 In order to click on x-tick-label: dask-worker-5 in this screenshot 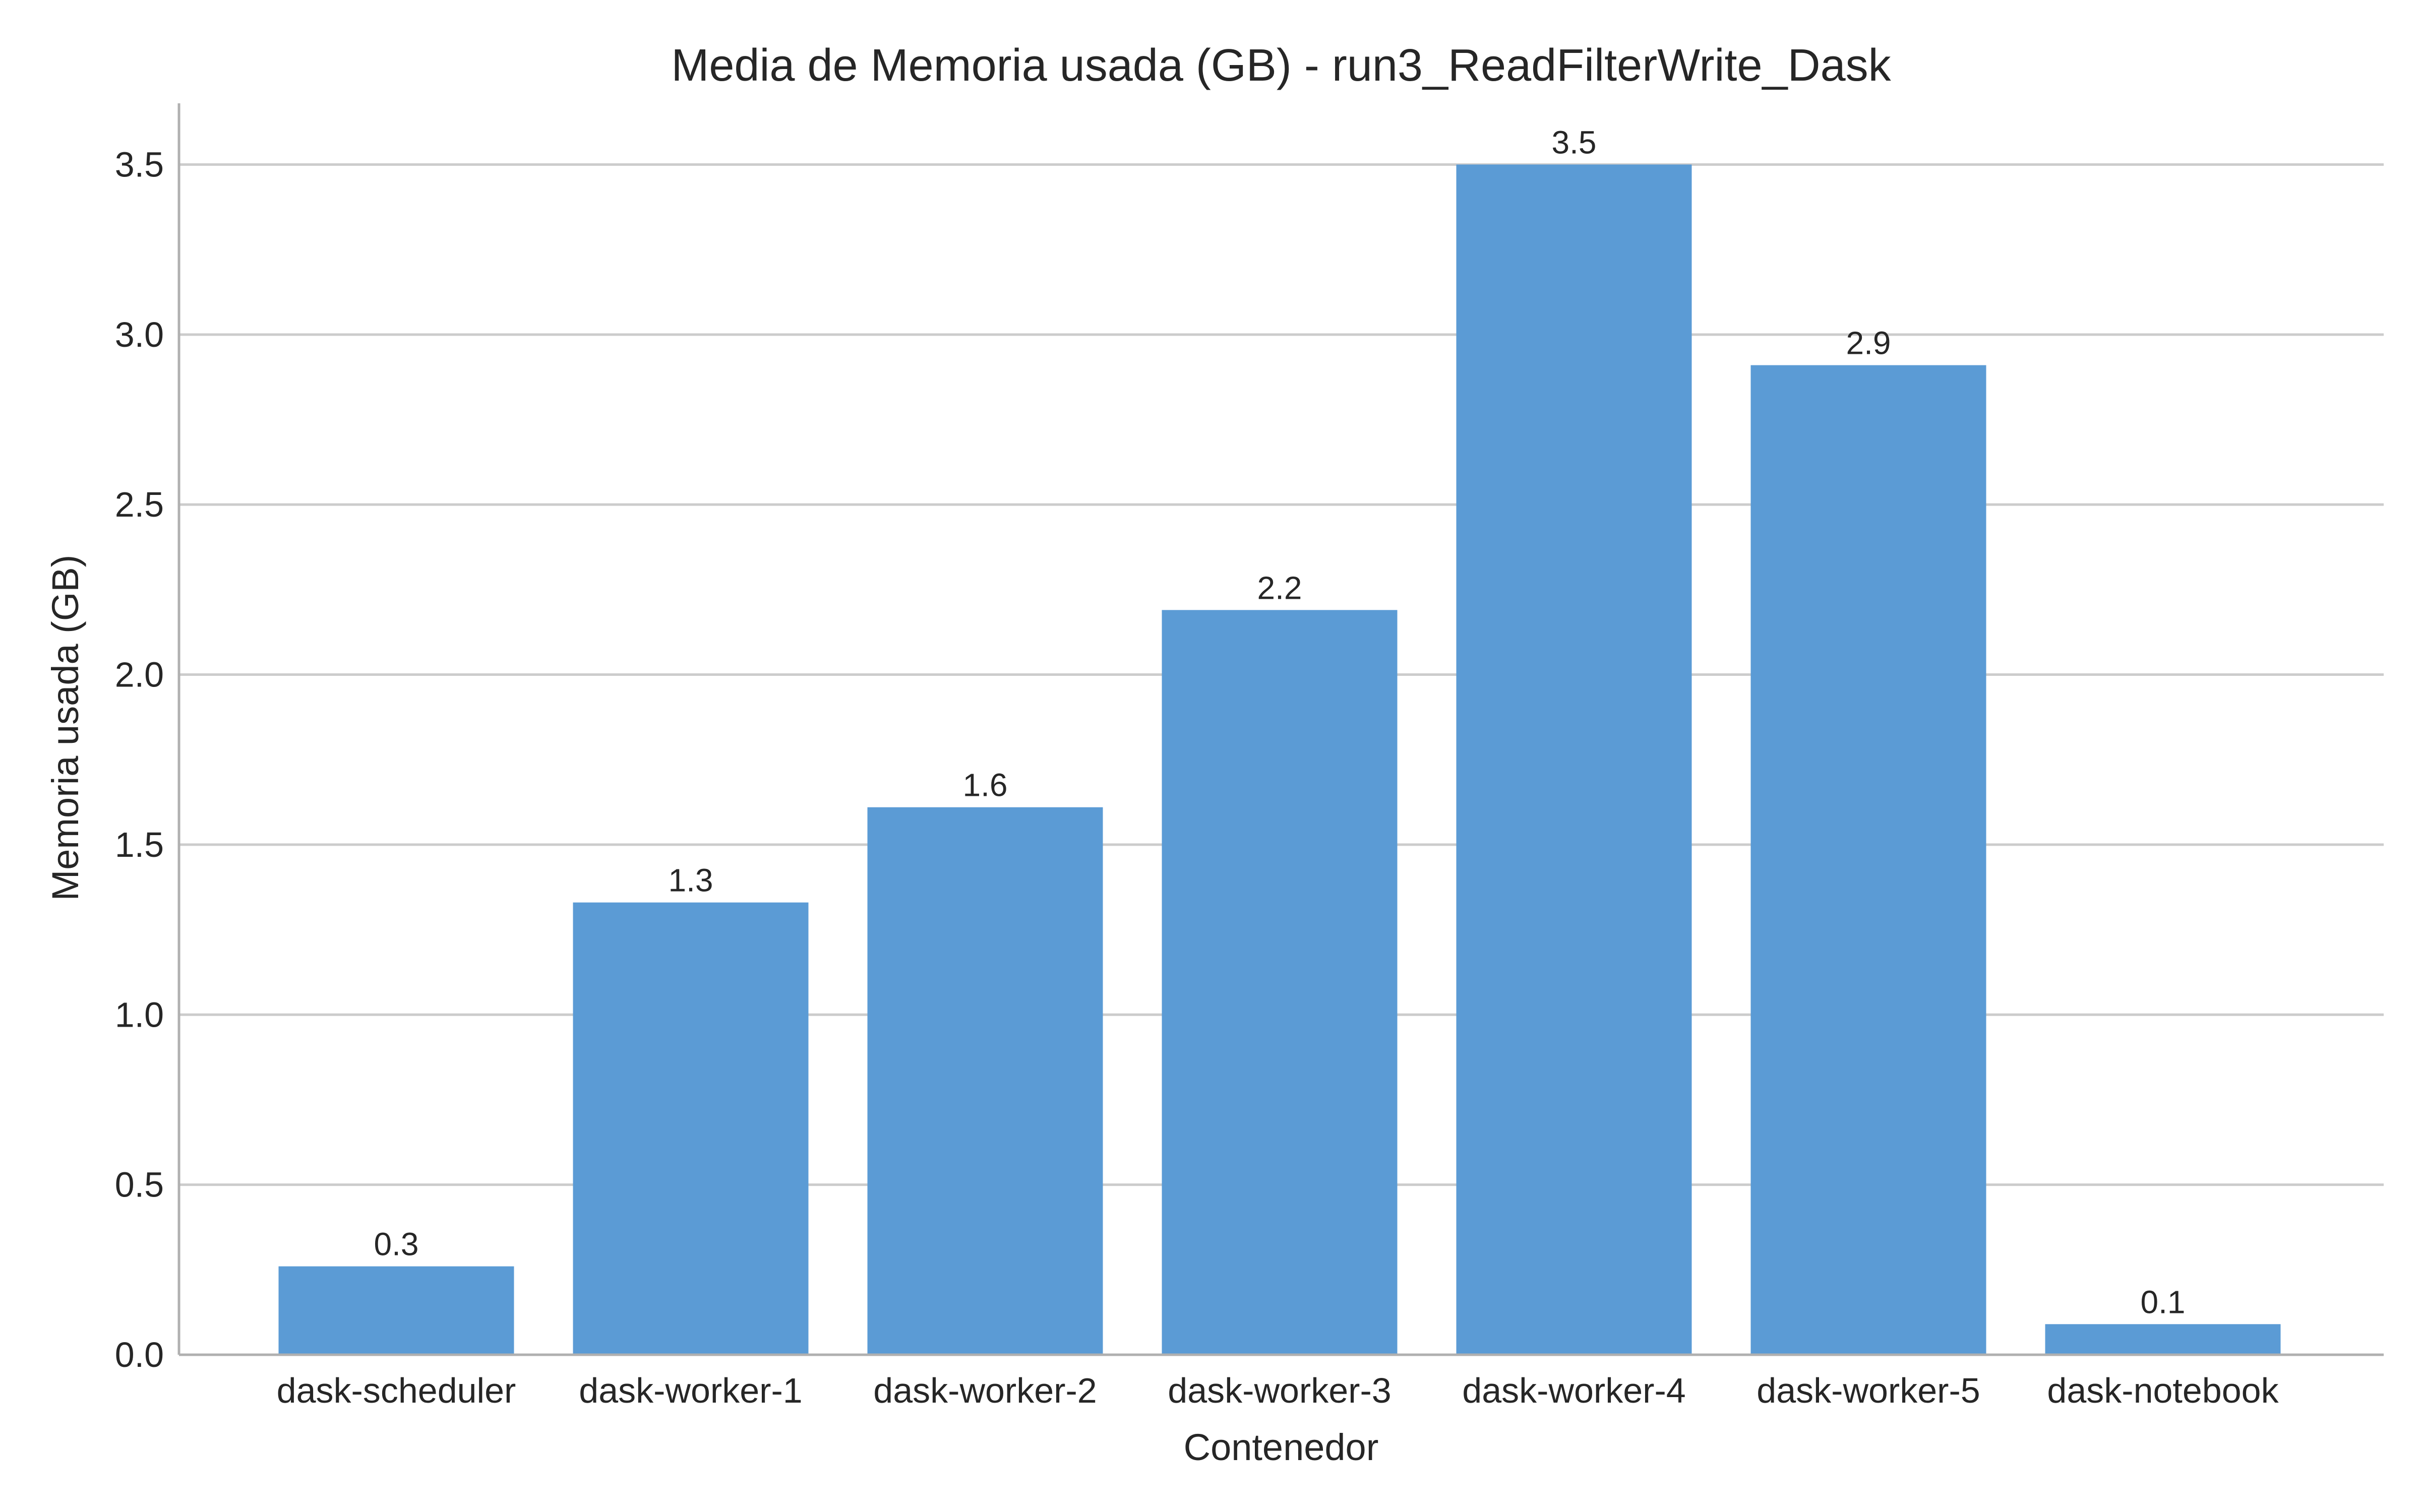, I will do `click(1868, 1390)`.